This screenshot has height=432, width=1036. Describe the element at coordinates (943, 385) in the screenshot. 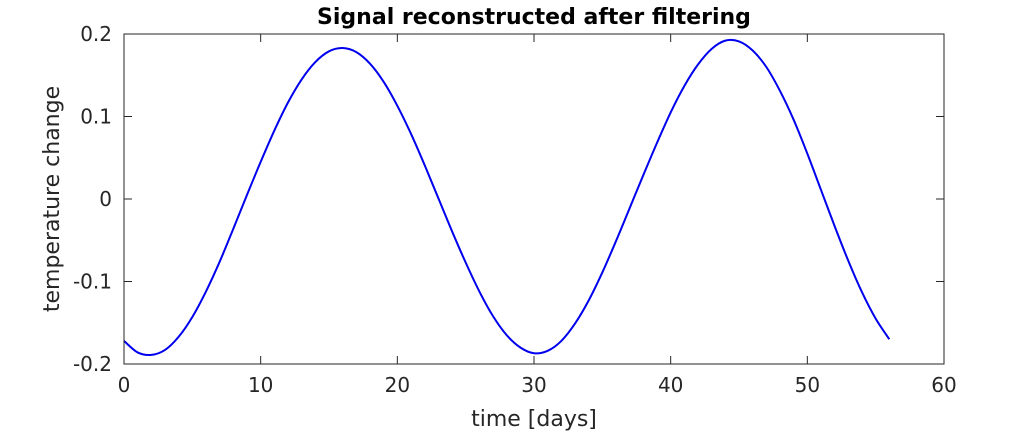

I see `x-tick-label: 60` at that location.